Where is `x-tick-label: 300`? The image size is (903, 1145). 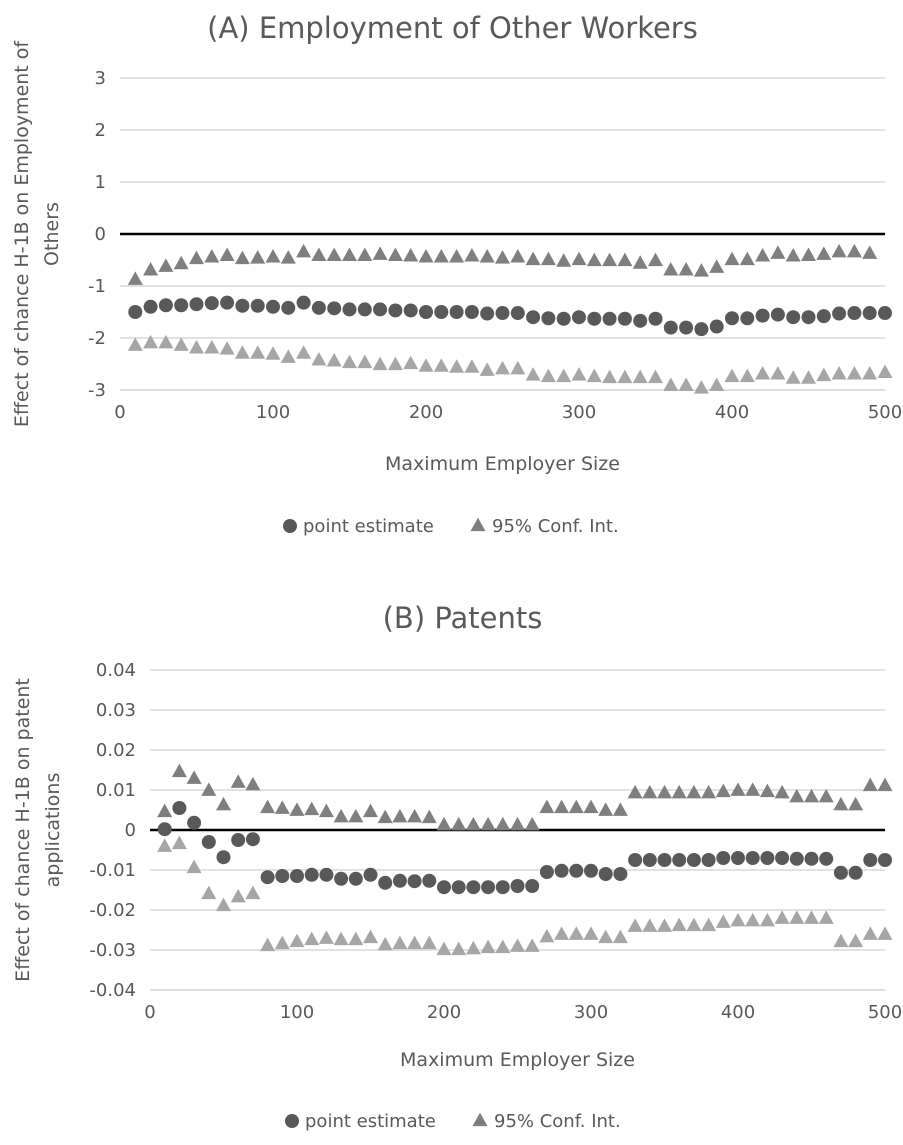
x-tick-label: 300 is located at coordinates (591, 1012).